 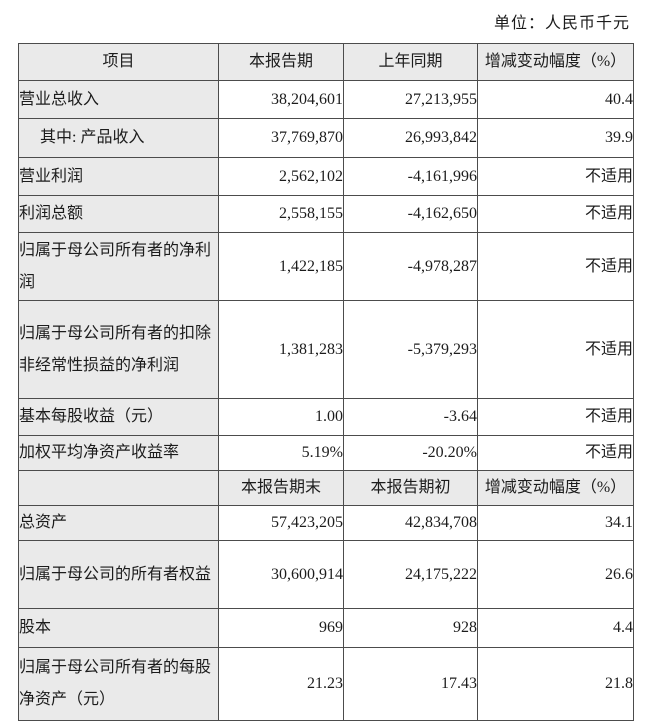 I want to click on current-value-cell: 38,204,601, so click(x=281, y=99).